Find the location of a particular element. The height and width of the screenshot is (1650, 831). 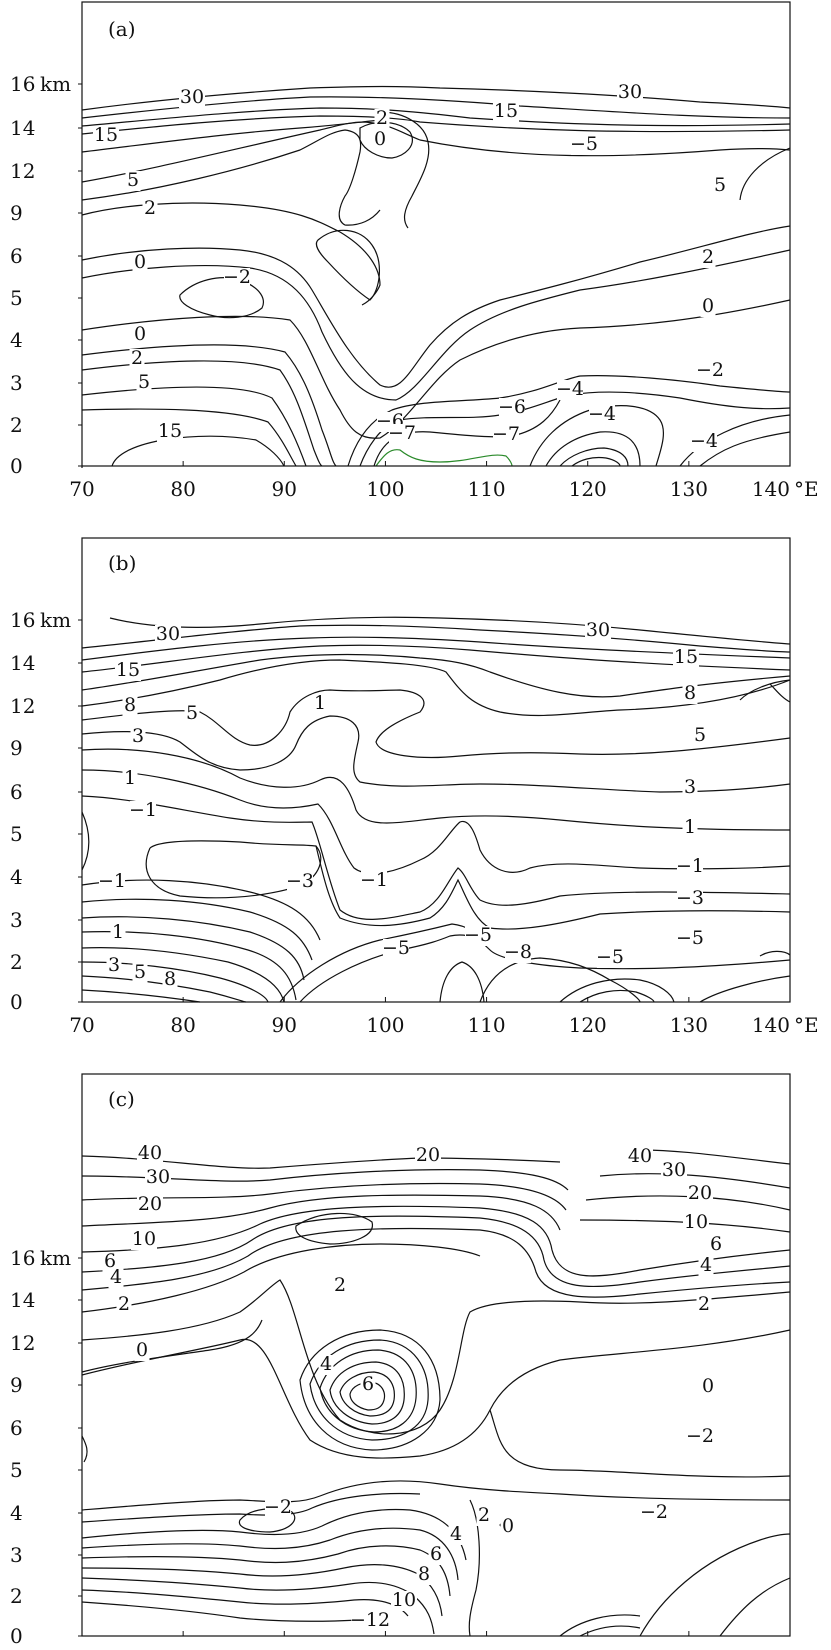

y-tick-label: 9 is located at coordinates (16, 748).